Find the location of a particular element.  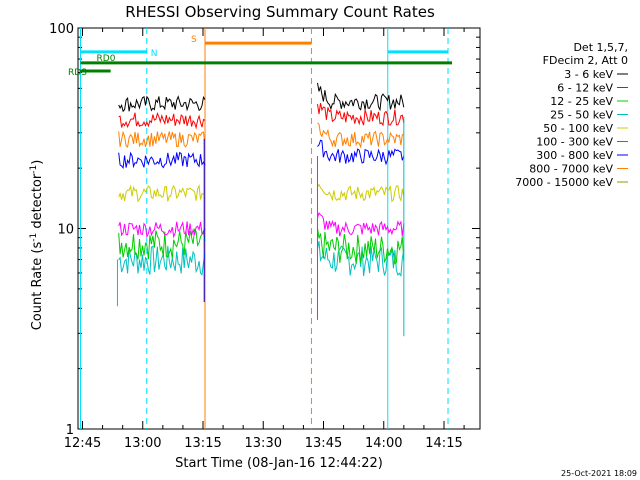

legend-entry-label: 7000 - 15000 keV is located at coordinates (564, 182).